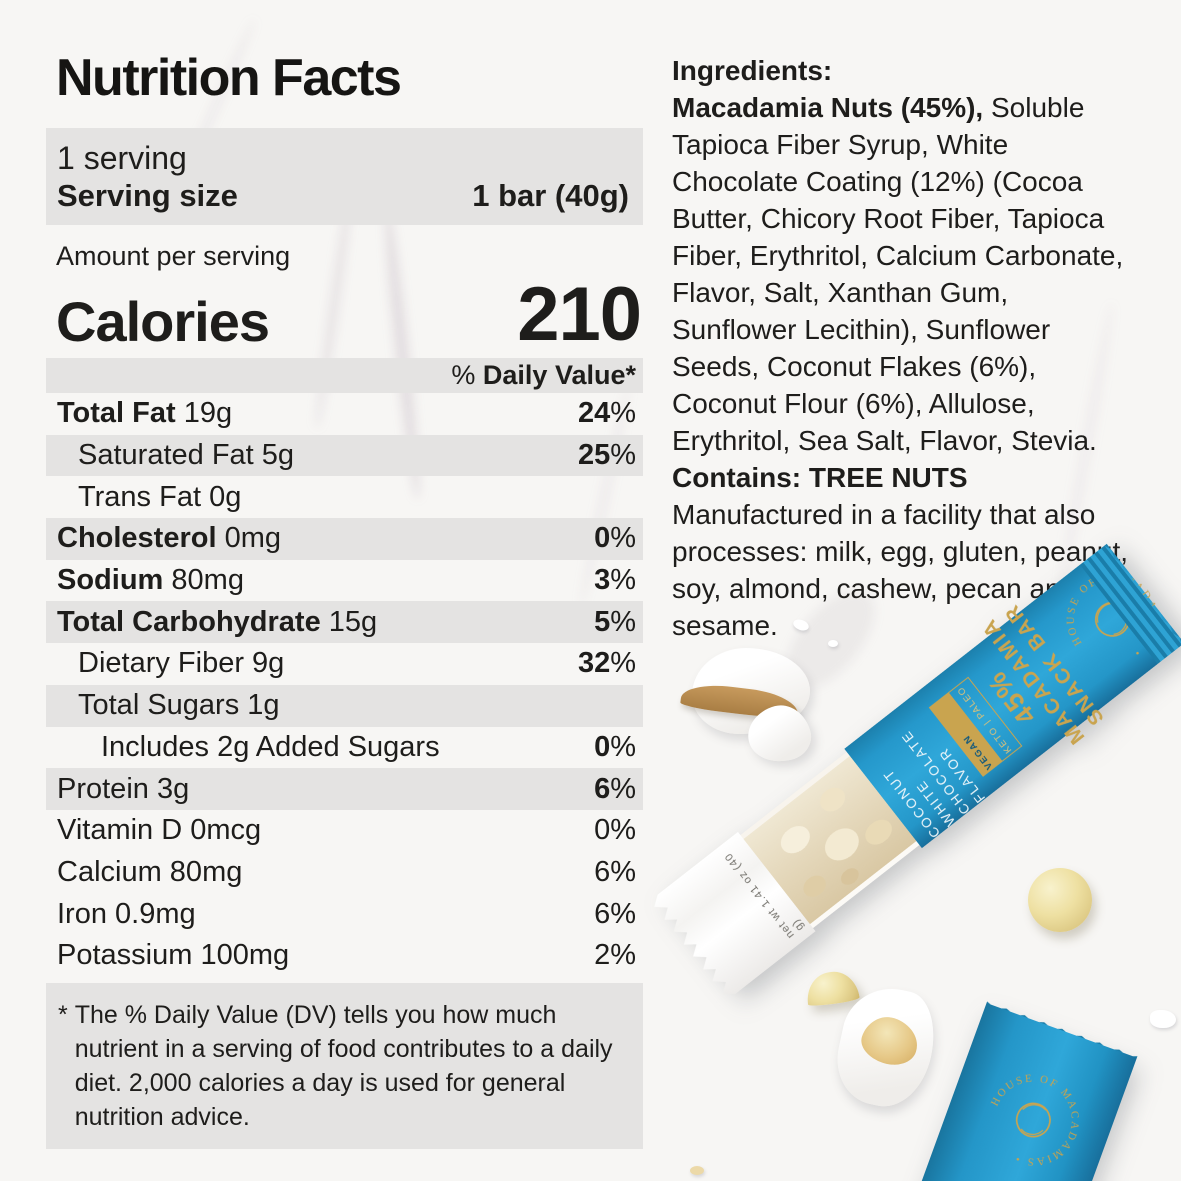 The width and height of the screenshot is (1181, 1181). Describe the element at coordinates (615, 621) in the screenshot. I see `nutrient-daily-value: 5%` at that location.